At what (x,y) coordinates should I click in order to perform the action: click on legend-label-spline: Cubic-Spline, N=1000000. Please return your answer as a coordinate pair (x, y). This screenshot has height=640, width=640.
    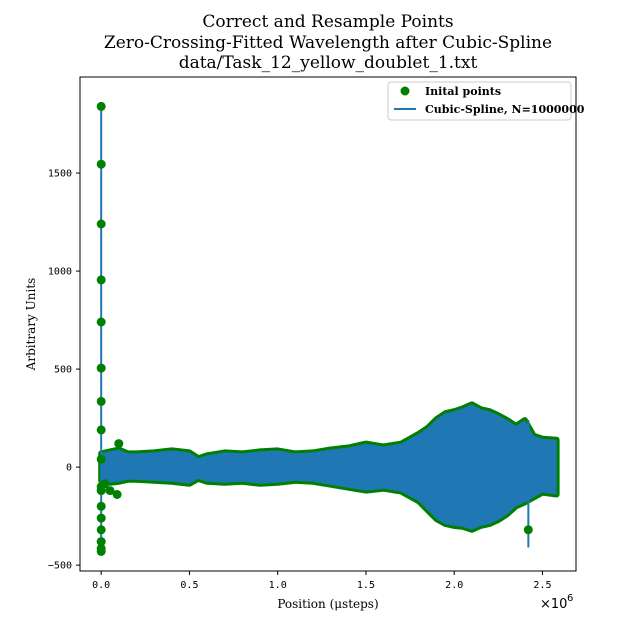
    Looking at the image, I should click on (505, 109).